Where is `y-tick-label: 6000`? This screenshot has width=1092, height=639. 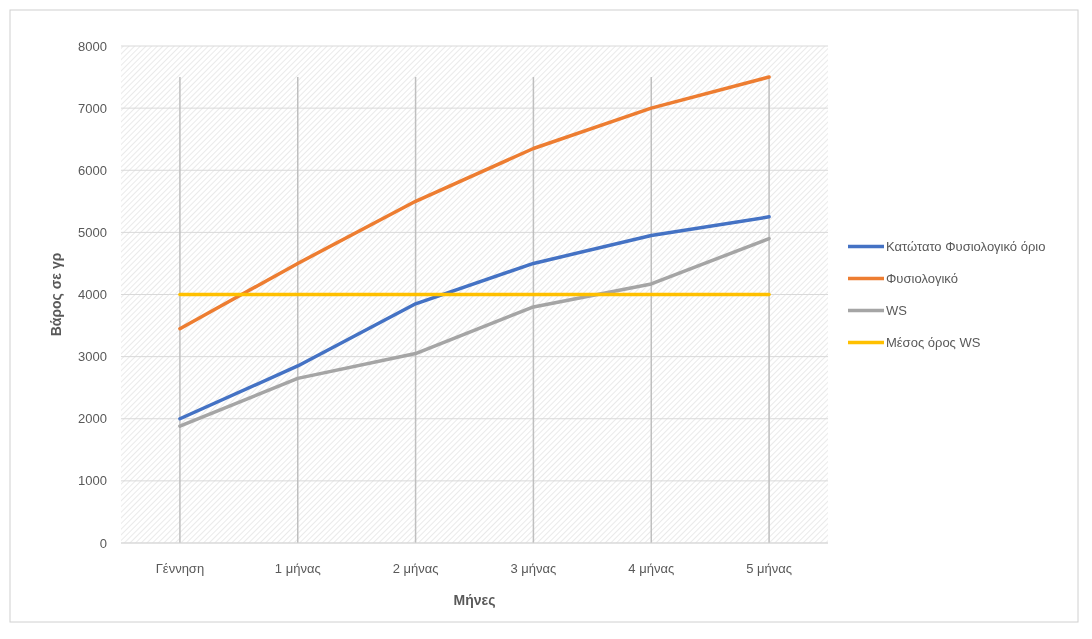
y-tick-label: 6000 is located at coordinates (92, 170).